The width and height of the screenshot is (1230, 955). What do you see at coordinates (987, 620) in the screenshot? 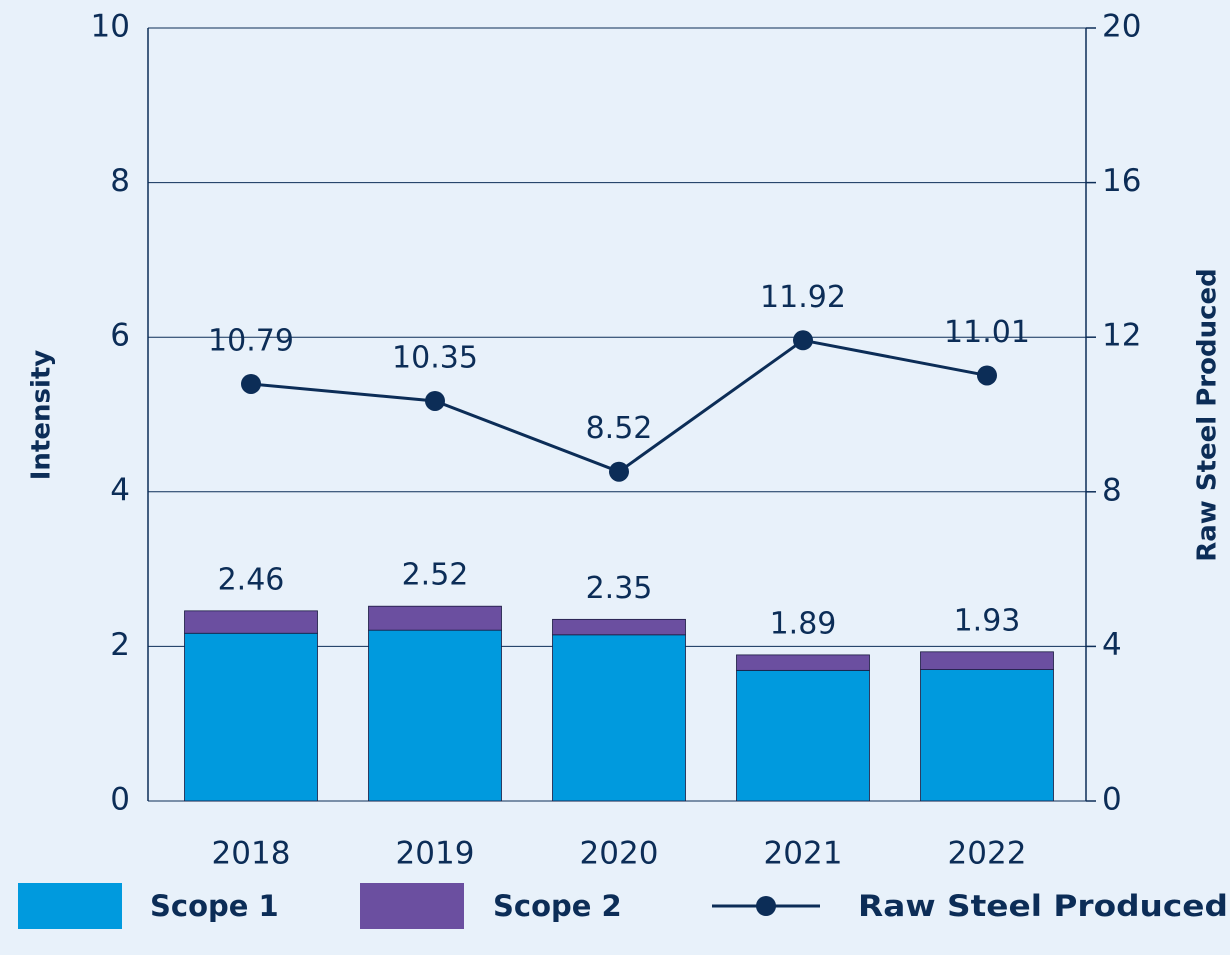
I see `total-label: 1.93` at bounding box center [987, 620].